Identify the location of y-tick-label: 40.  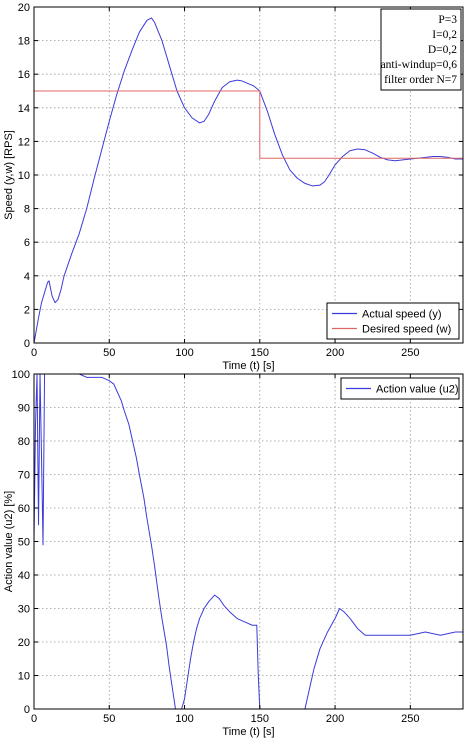
(24, 576).